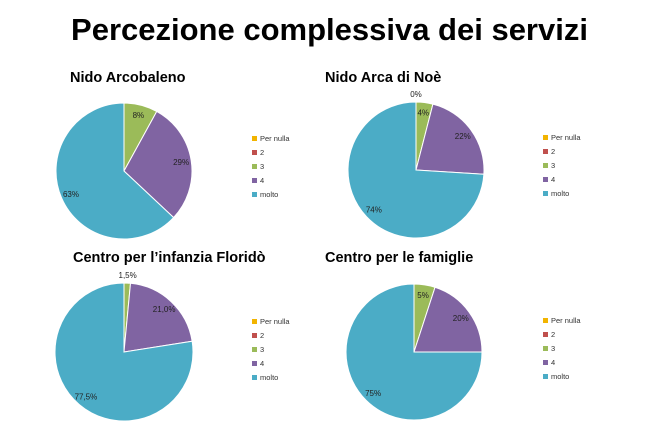 The height and width of the screenshot is (439, 659). I want to click on chart-title-centro-floridò: Centro per l’infanzia Floridò, so click(169, 258).